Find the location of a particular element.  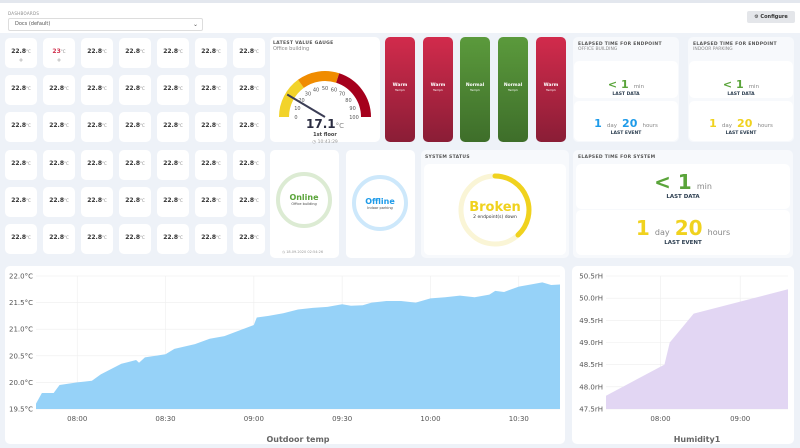

y-tick-label: 49.5rH is located at coordinates (591, 321).